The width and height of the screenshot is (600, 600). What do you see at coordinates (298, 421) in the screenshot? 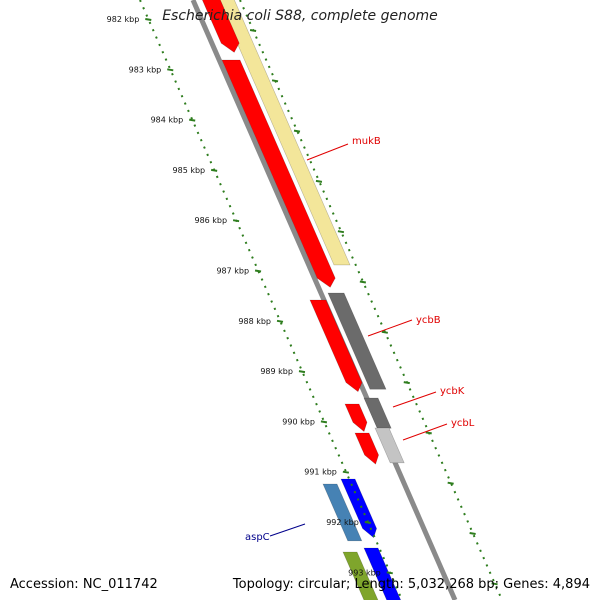
I see `tick-label: 990 kbp` at bounding box center [298, 421].